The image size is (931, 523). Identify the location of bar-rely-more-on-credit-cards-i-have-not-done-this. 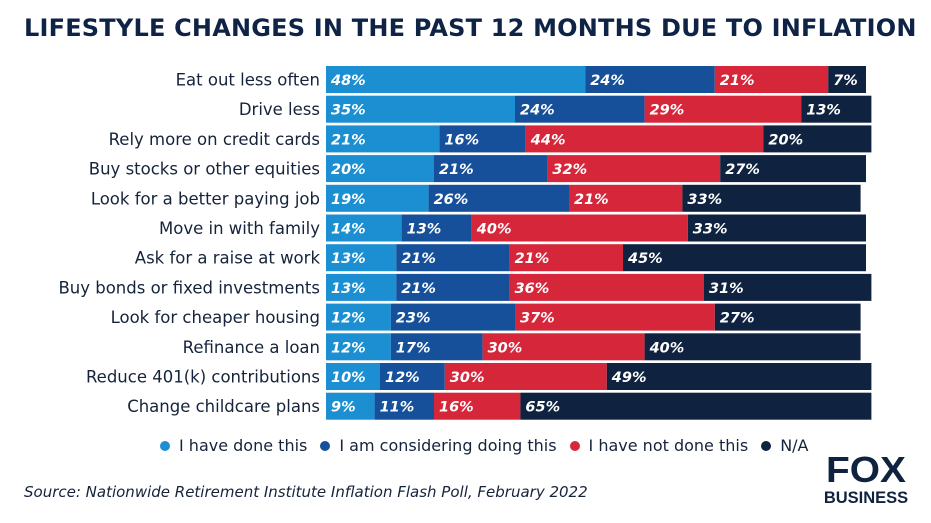
(644, 139).